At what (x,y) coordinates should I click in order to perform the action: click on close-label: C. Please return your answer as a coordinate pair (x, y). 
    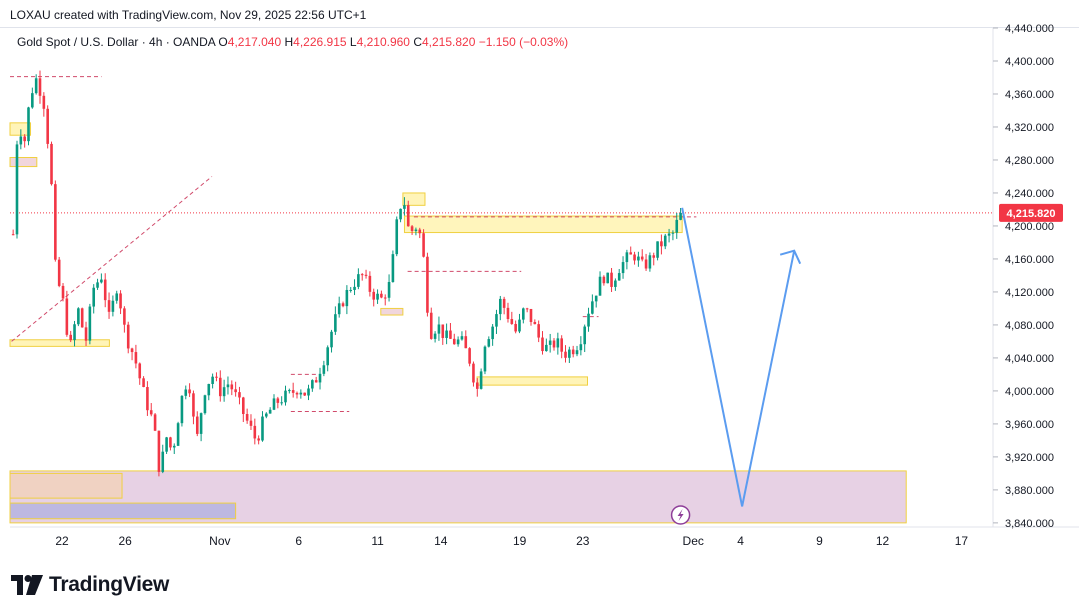
    Looking at the image, I should click on (417, 42).